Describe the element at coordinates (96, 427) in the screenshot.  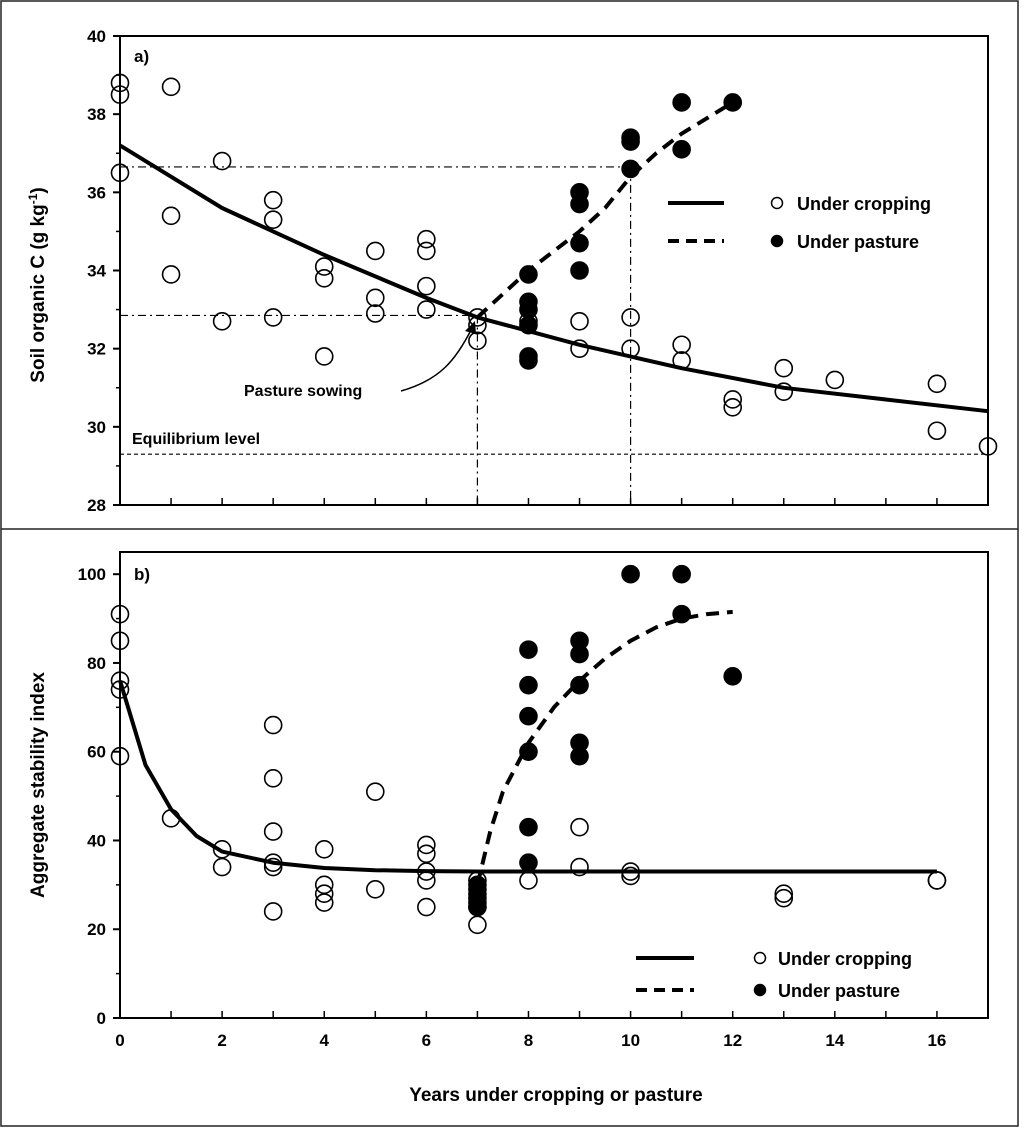
I see `a-ytick-label: 30` at that location.